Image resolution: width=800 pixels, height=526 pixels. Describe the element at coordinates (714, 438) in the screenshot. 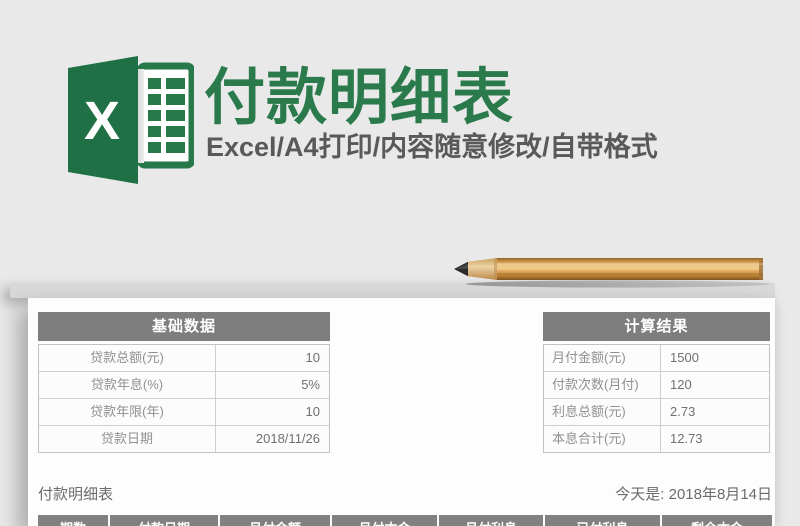

I see `table-cell-value: 12.73` at that location.